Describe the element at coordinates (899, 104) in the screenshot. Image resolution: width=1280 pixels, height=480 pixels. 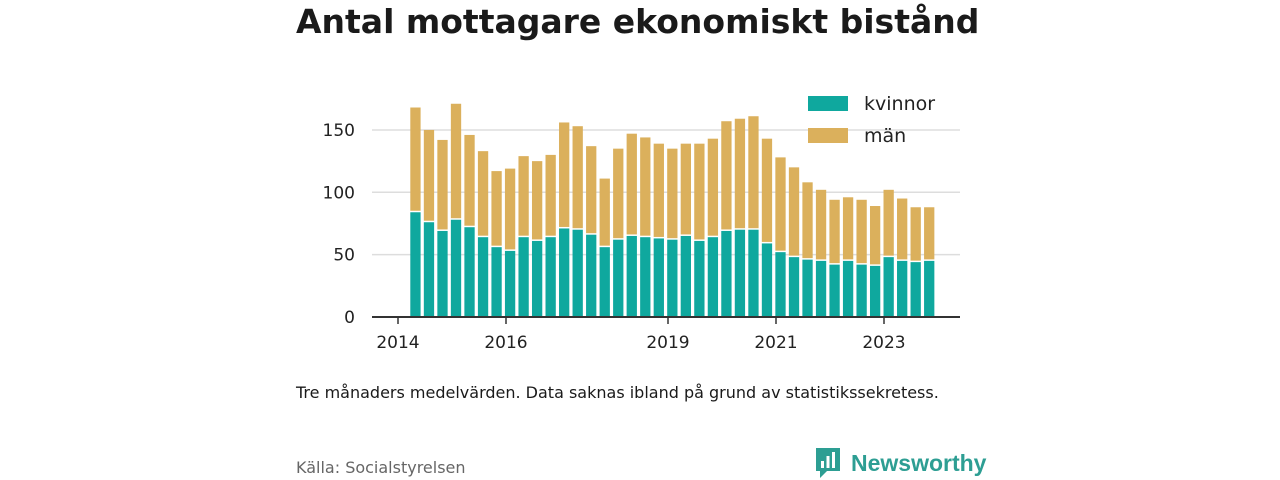
I see `legend-label: kvinnor` at that location.